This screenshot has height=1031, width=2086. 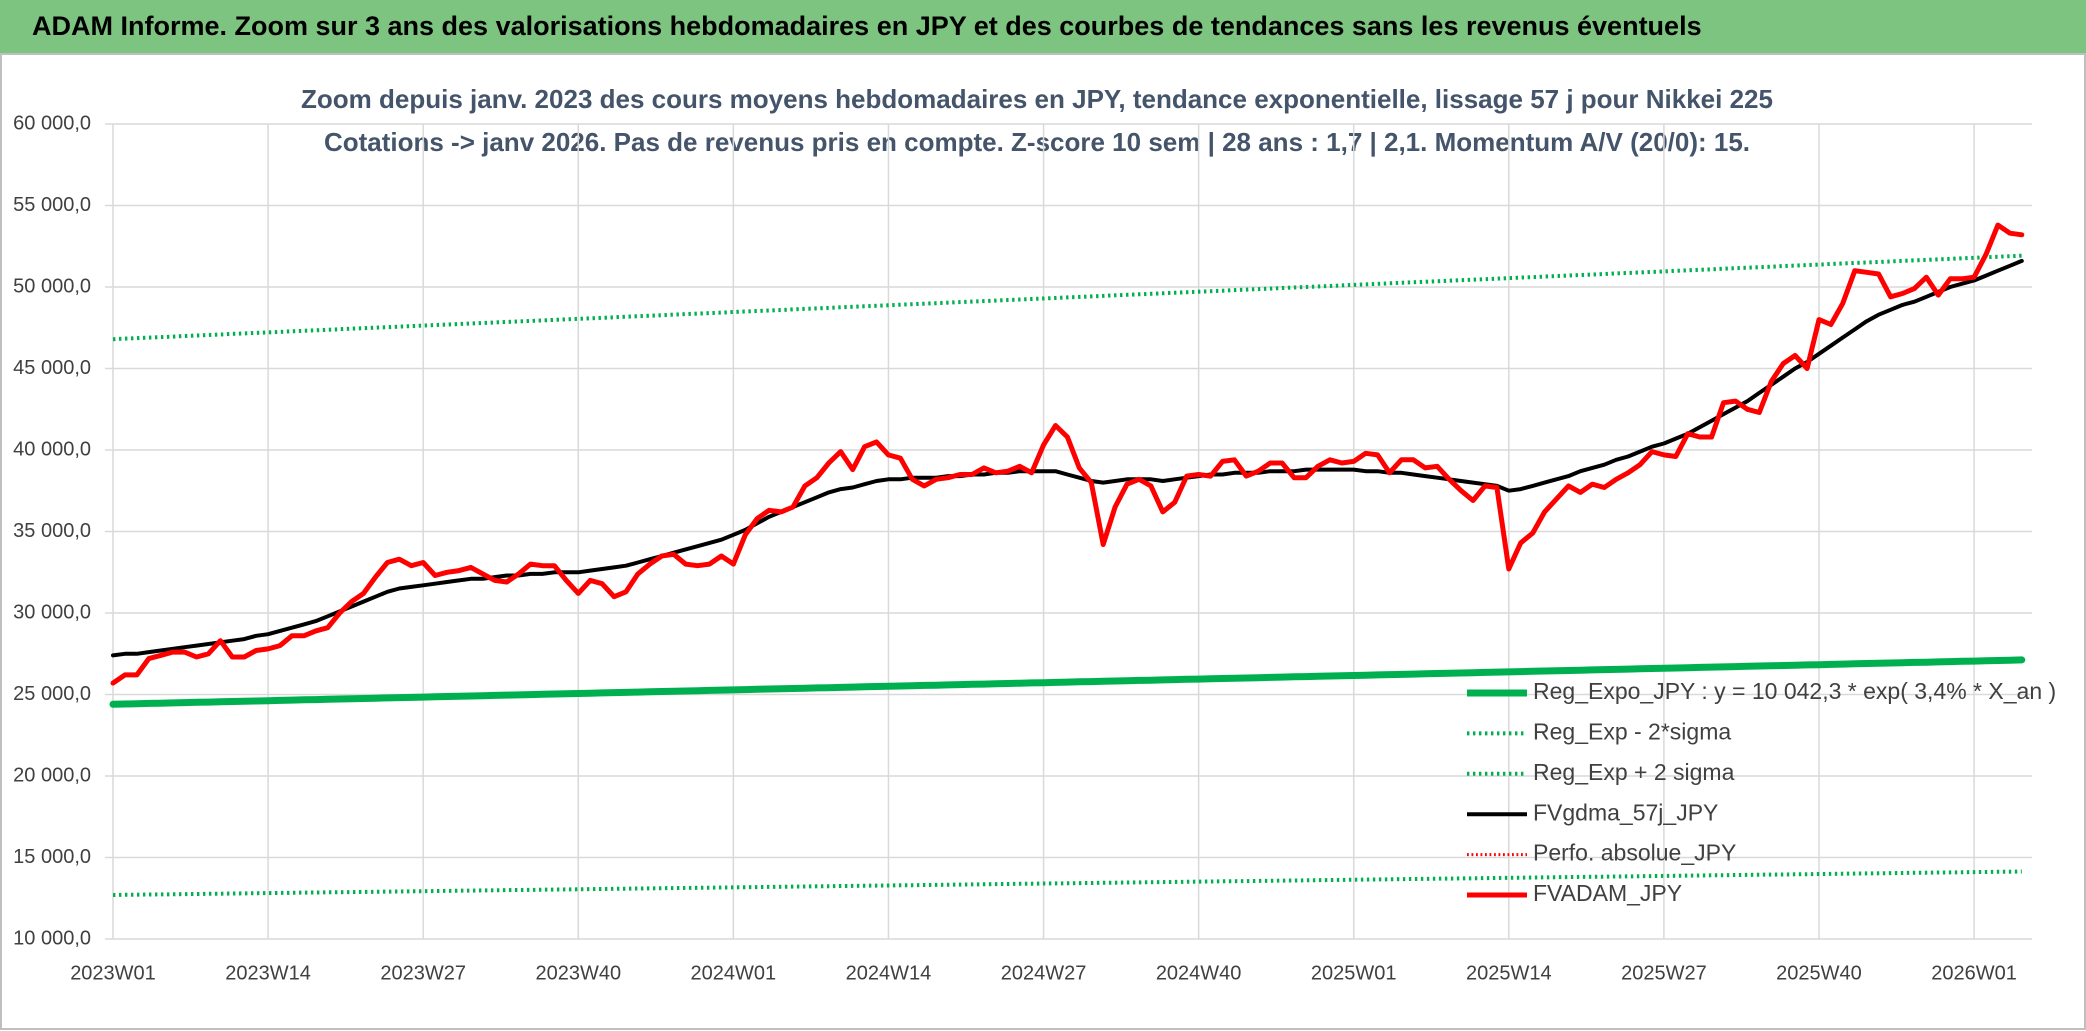 What do you see at coordinates (52, 612) in the screenshot?
I see `y-tick-label: 30 000,0` at bounding box center [52, 612].